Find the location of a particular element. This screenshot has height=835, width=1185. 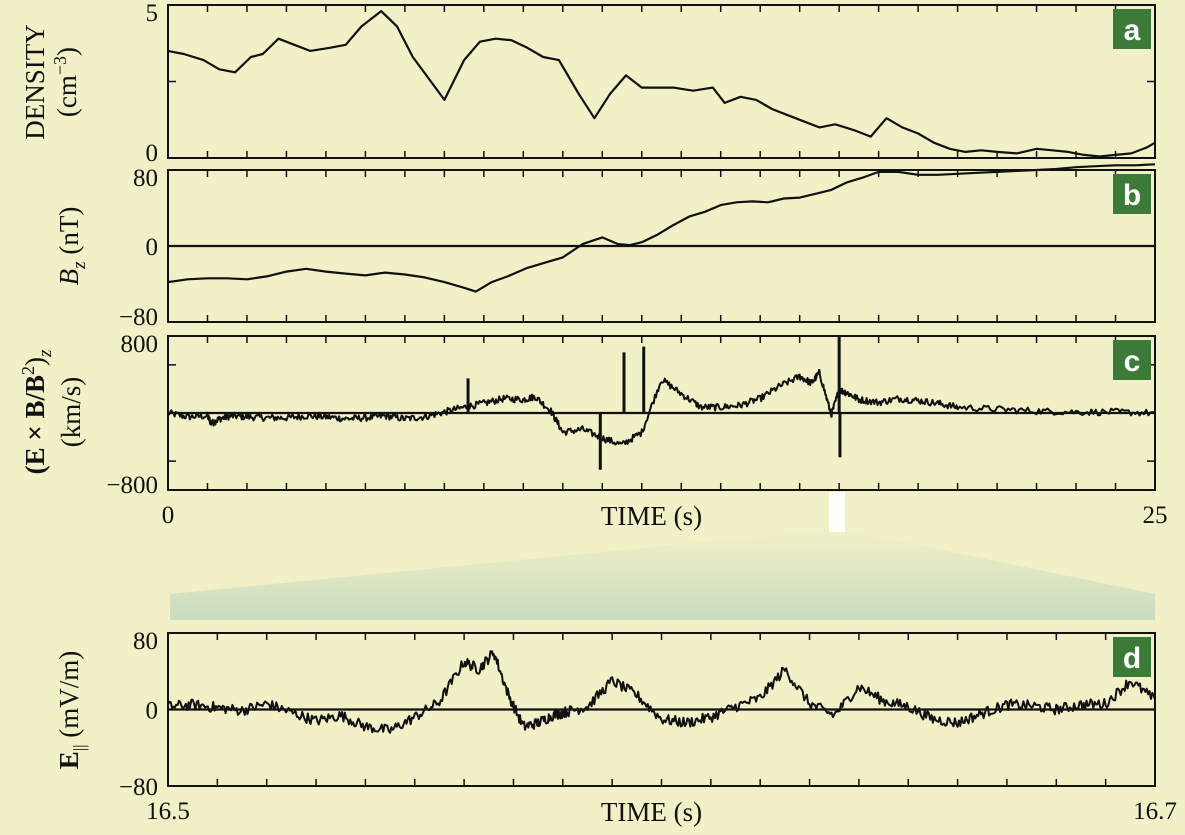

panel-badge-a is located at coordinates (1132, 29).